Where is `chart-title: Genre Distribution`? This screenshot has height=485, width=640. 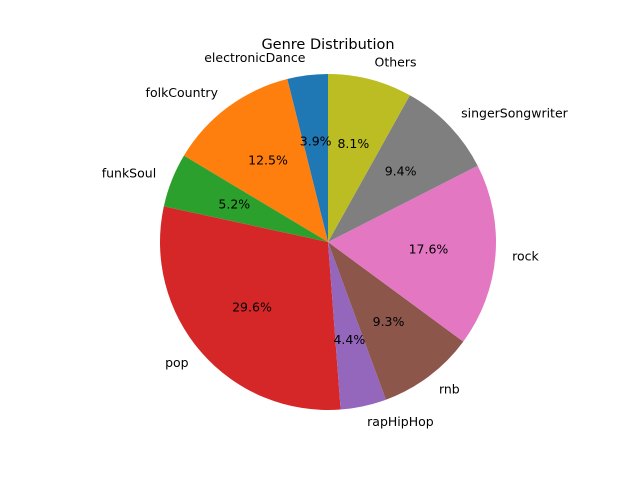 chart-title: Genre Distribution is located at coordinates (327, 45).